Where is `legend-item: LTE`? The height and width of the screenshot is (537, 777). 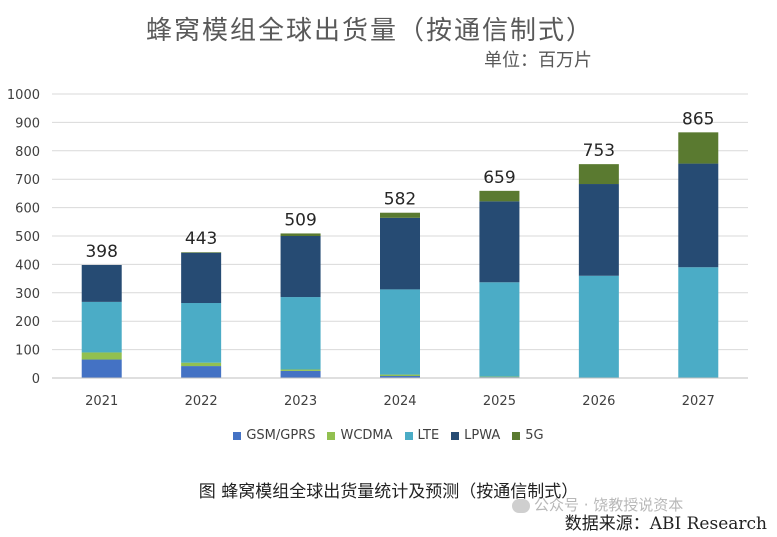
legend-item: LTE is located at coordinates (422, 435).